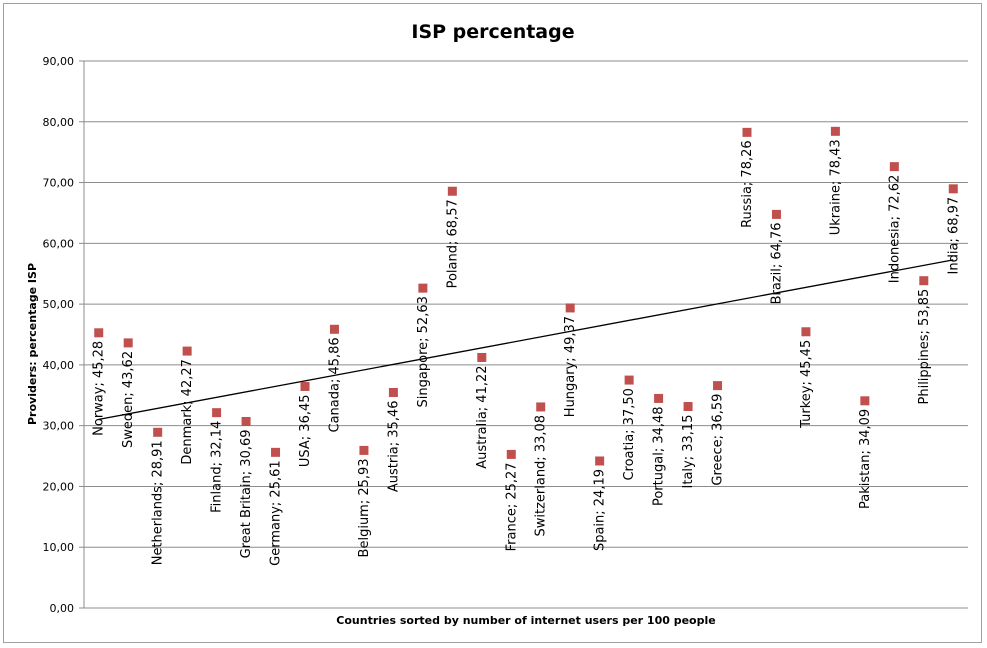 The height and width of the screenshot is (648, 987). Describe the element at coordinates (217, 467) in the screenshot. I see `data-label: Finland; 32,14` at that location.